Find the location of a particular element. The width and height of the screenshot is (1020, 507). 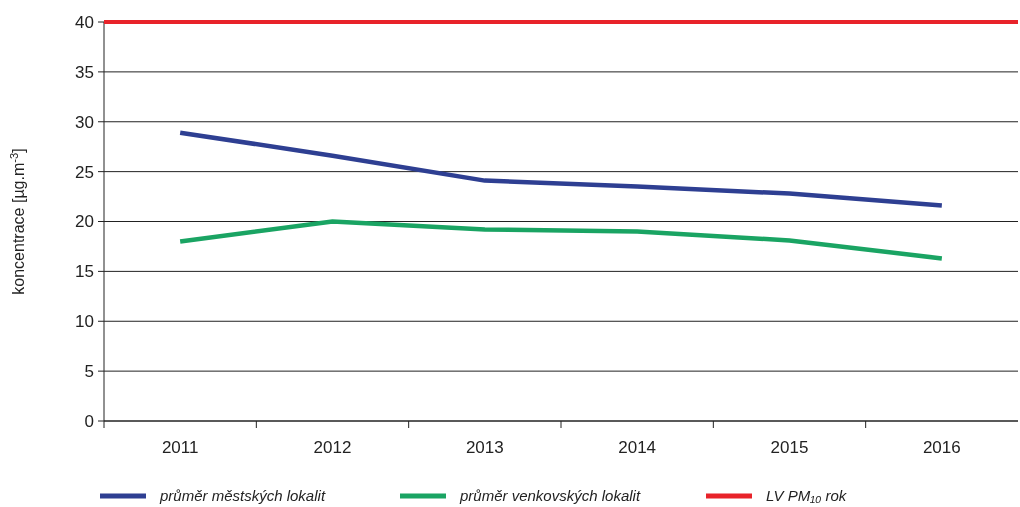

y-tick-label: 20 is located at coordinates (84, 222).